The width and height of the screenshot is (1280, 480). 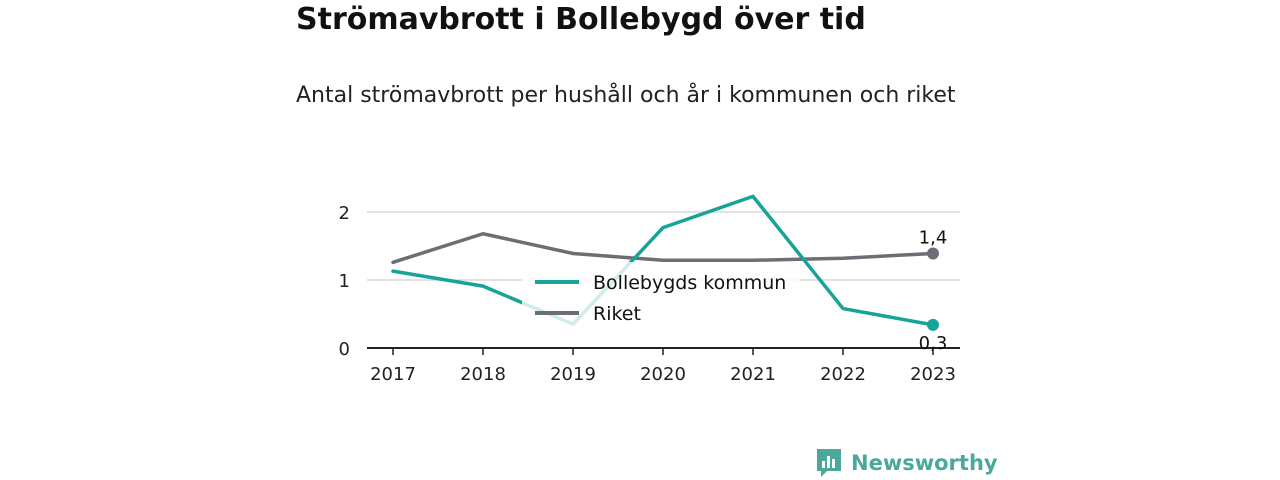 I want to click on newsworthy-logo-icon, so click(x=829, y=463).